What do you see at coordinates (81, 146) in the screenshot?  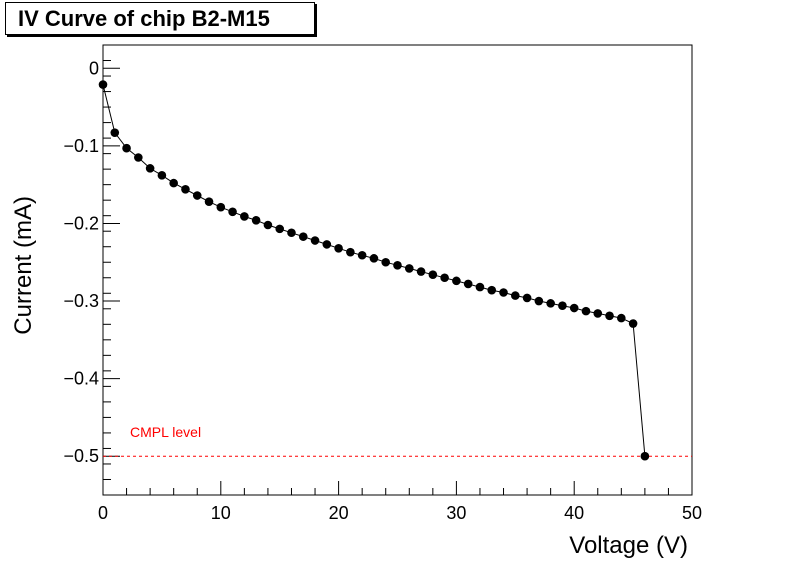 I see `y-tick-label: −0.1` at bounding box center [81, 146].